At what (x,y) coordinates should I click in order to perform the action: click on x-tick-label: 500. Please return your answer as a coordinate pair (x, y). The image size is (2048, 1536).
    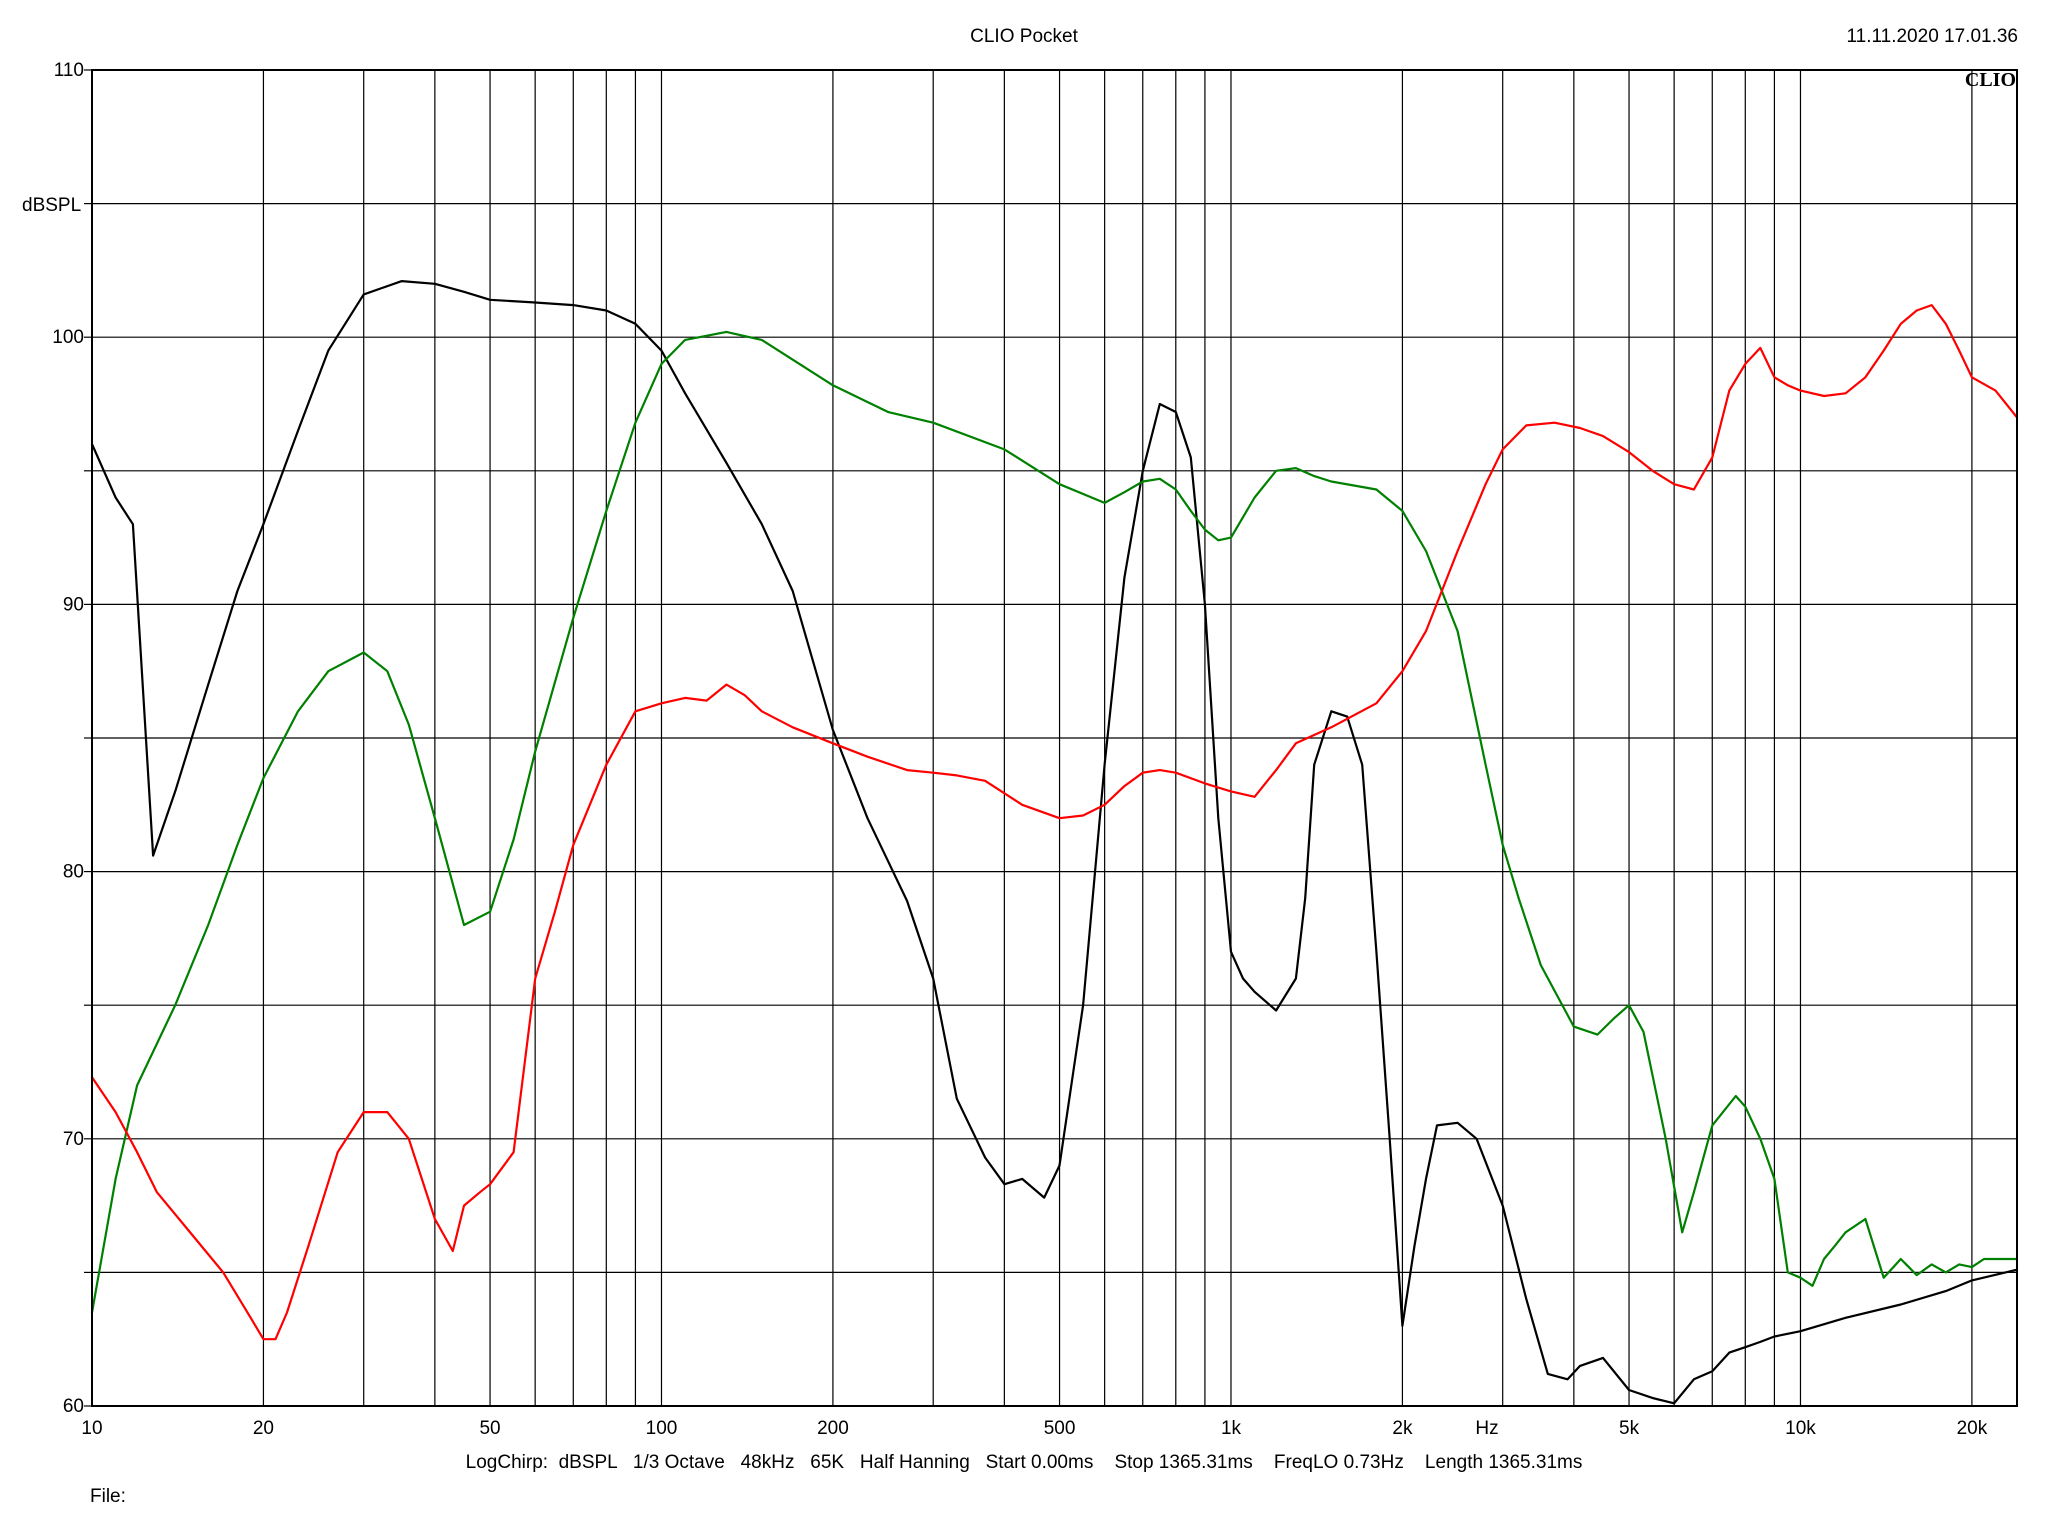
    Looking at the image, I should click on (1060, 1428).